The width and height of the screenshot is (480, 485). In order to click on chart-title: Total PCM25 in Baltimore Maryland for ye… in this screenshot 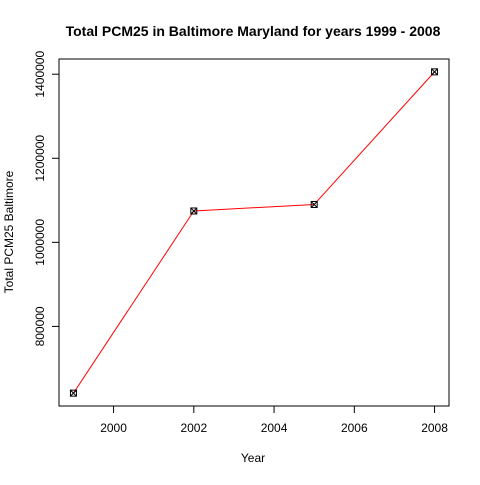, I will do `click(253, 31)`.